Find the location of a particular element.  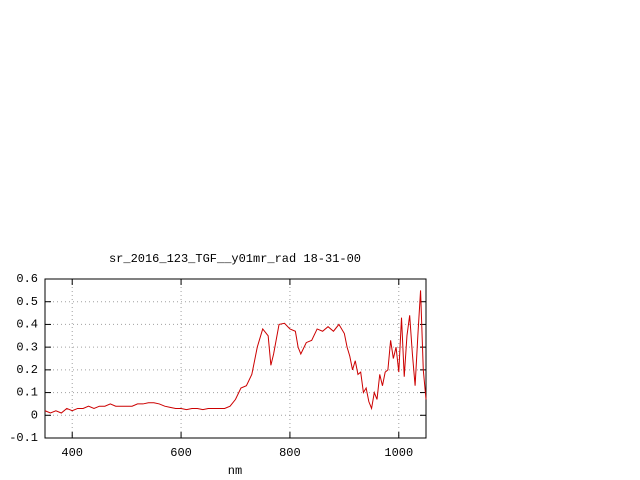

x-axis-label: nm is located at coordinates (235, 471).